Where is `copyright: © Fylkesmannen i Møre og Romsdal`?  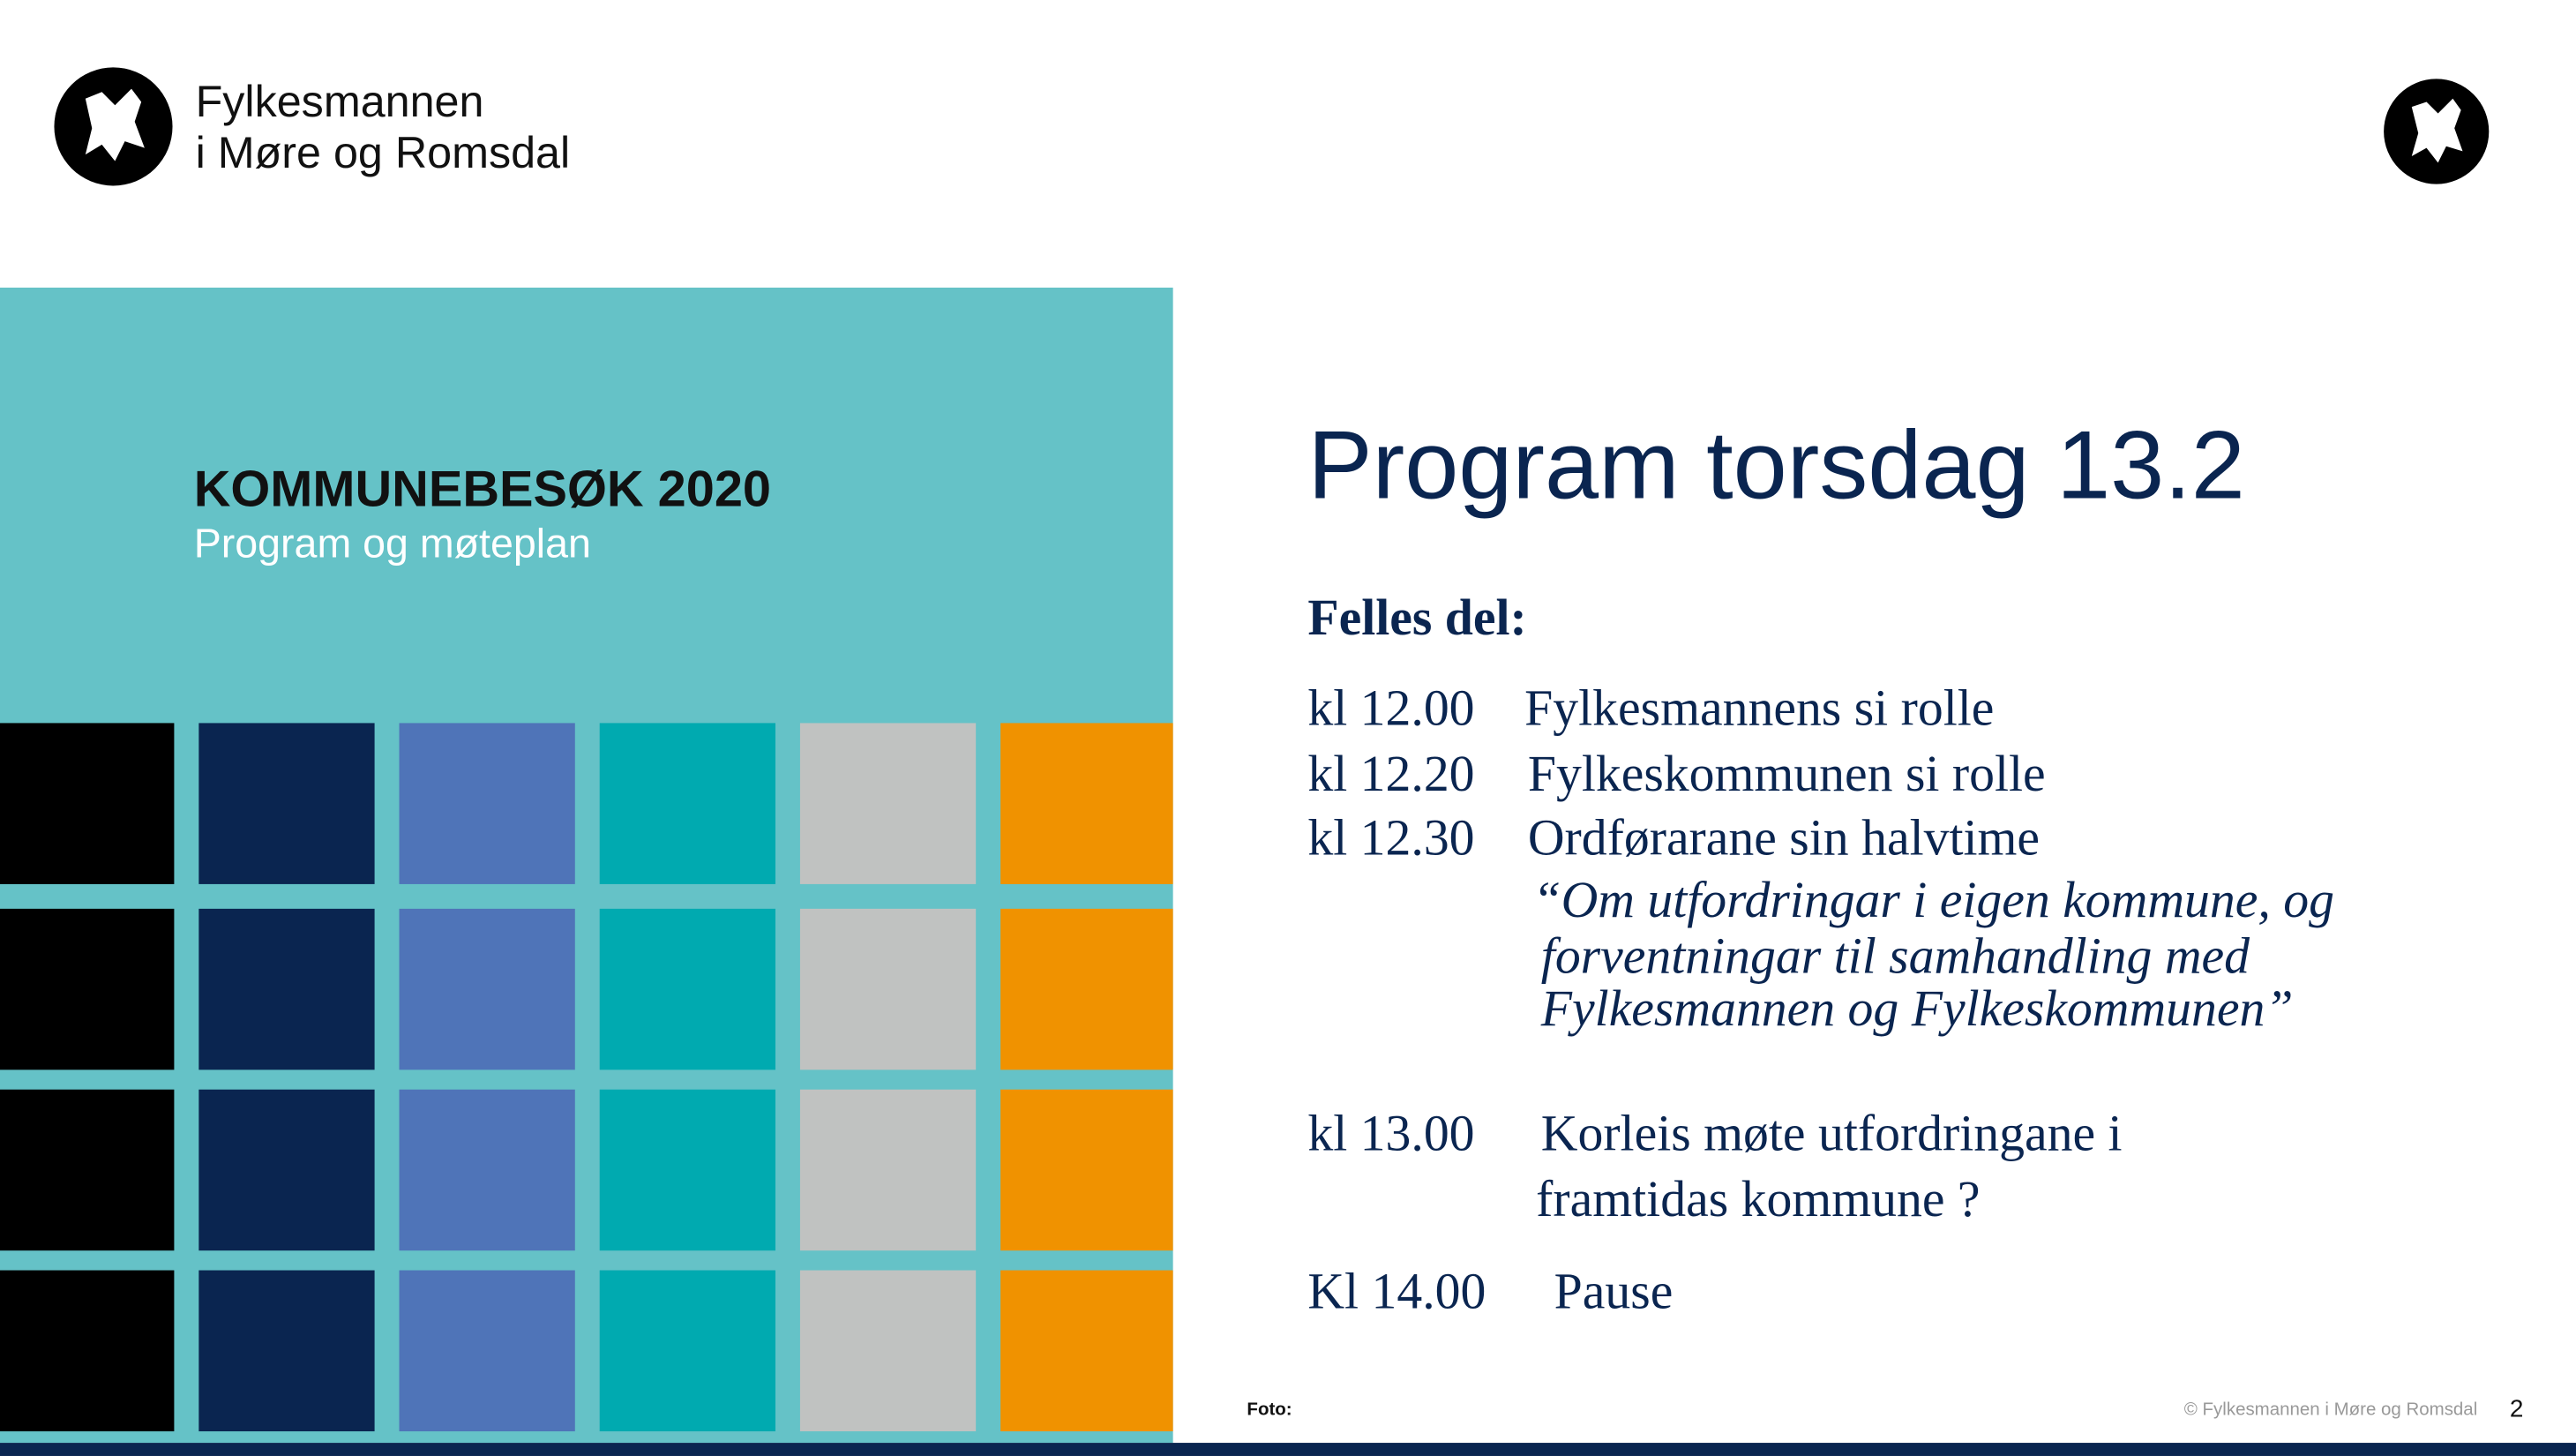
copyright: © Fylkesmannen i Møre og Romsdal is located at coordinates (2331, 1409).